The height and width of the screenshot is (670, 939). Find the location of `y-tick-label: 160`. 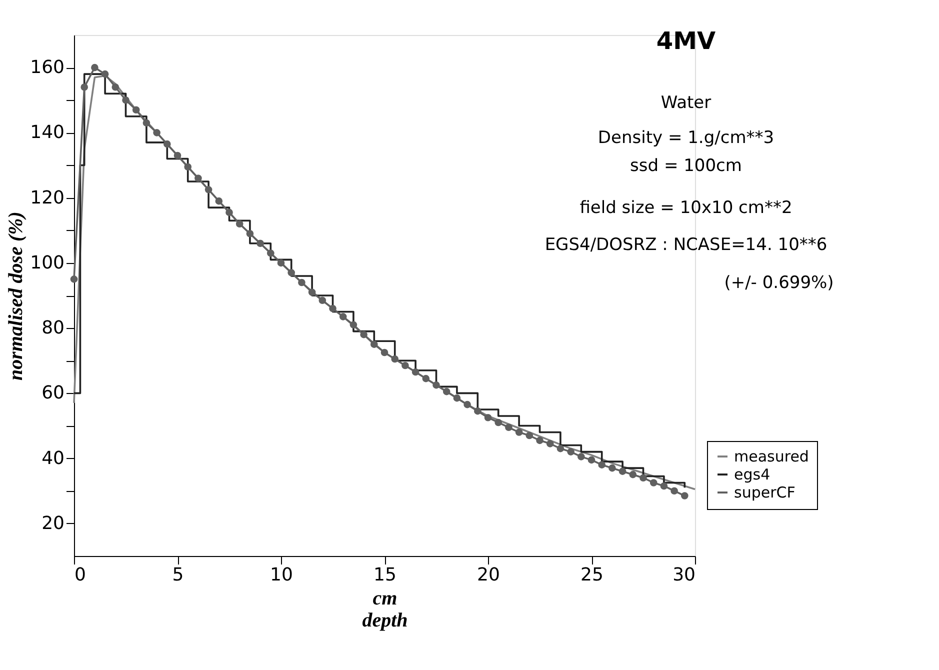

y-tick-label: 160 is located at coordinates (47, 67).